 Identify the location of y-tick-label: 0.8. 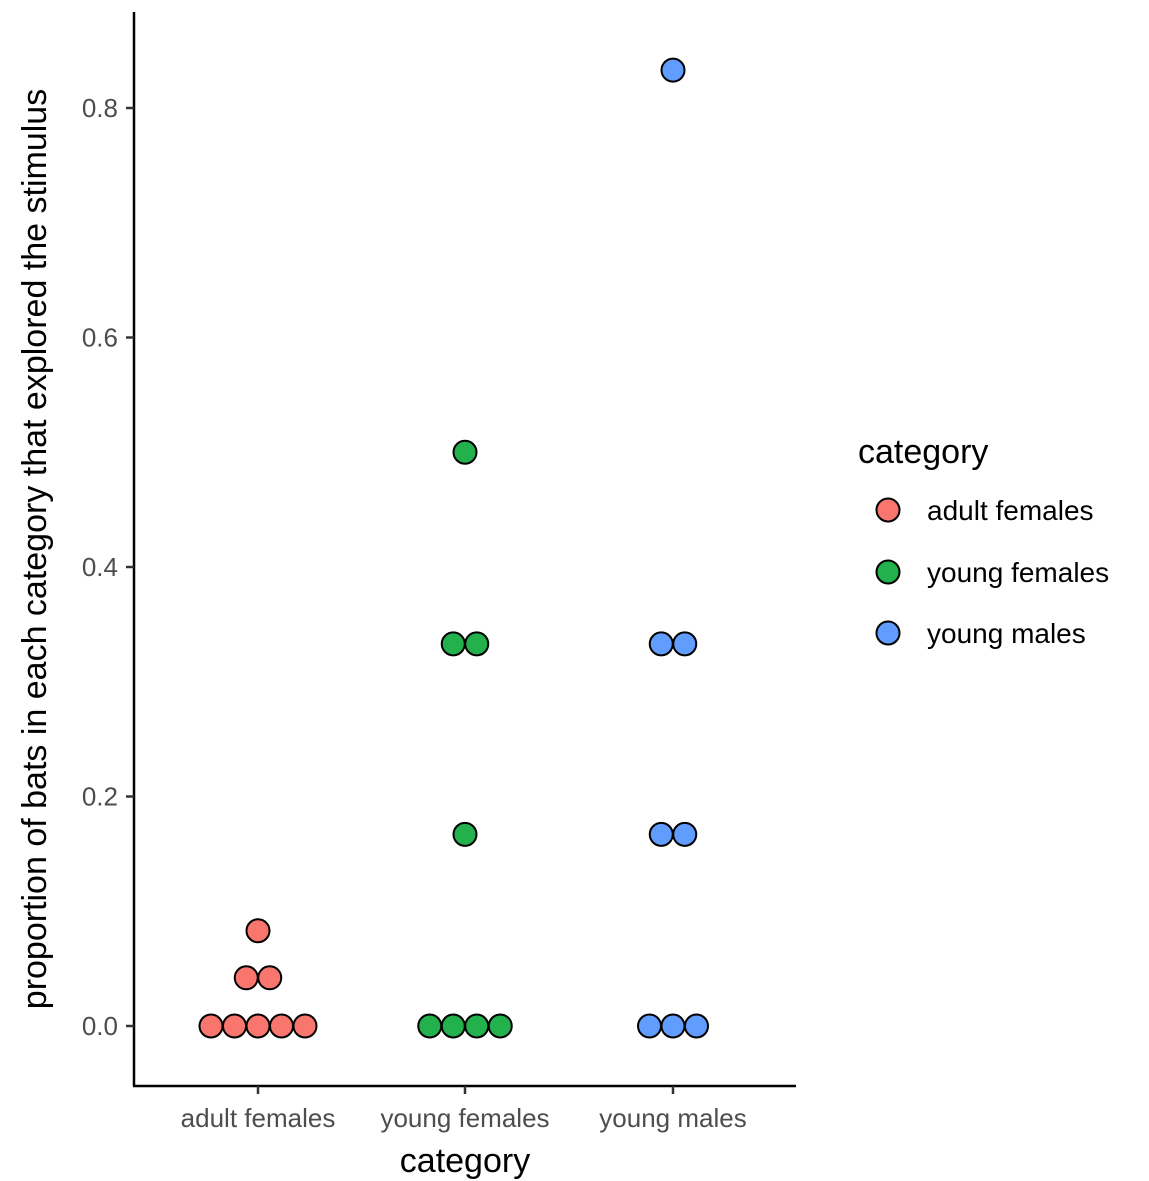
(100, 108).